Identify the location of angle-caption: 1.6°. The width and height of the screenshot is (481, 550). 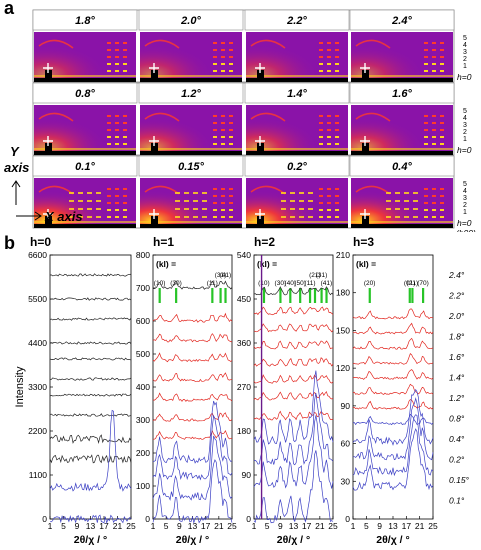
(402, 94).